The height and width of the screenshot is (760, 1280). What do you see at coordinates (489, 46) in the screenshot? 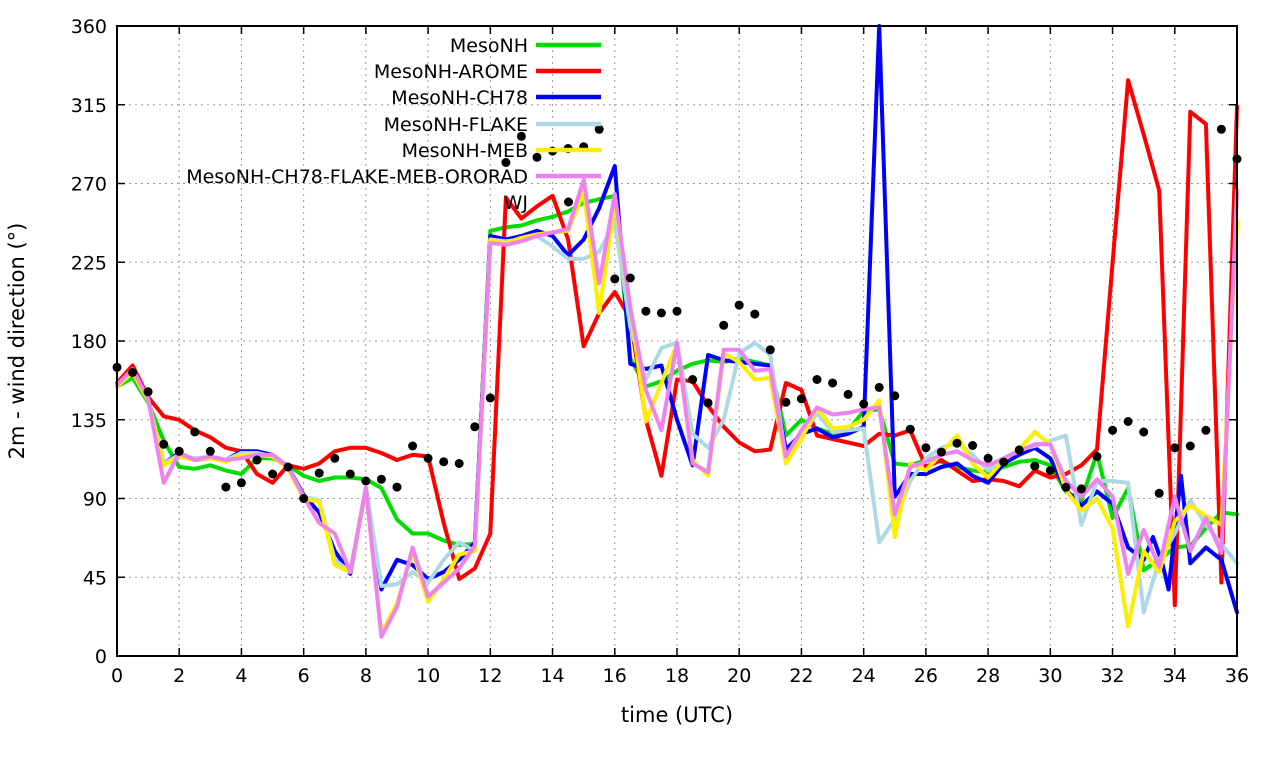
I see `legend-label: MesoNH` at bounding box center [489, 46].